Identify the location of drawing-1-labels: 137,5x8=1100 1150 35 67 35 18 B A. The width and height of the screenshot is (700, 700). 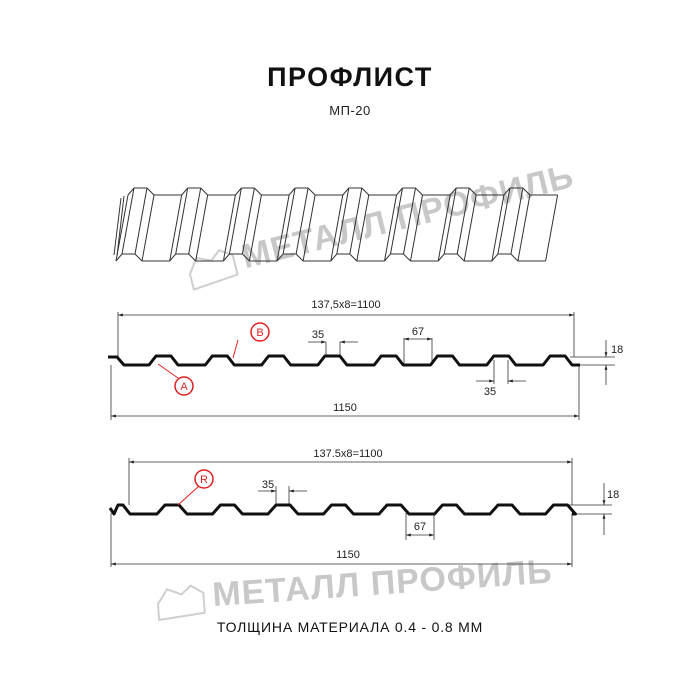
(401, 356).